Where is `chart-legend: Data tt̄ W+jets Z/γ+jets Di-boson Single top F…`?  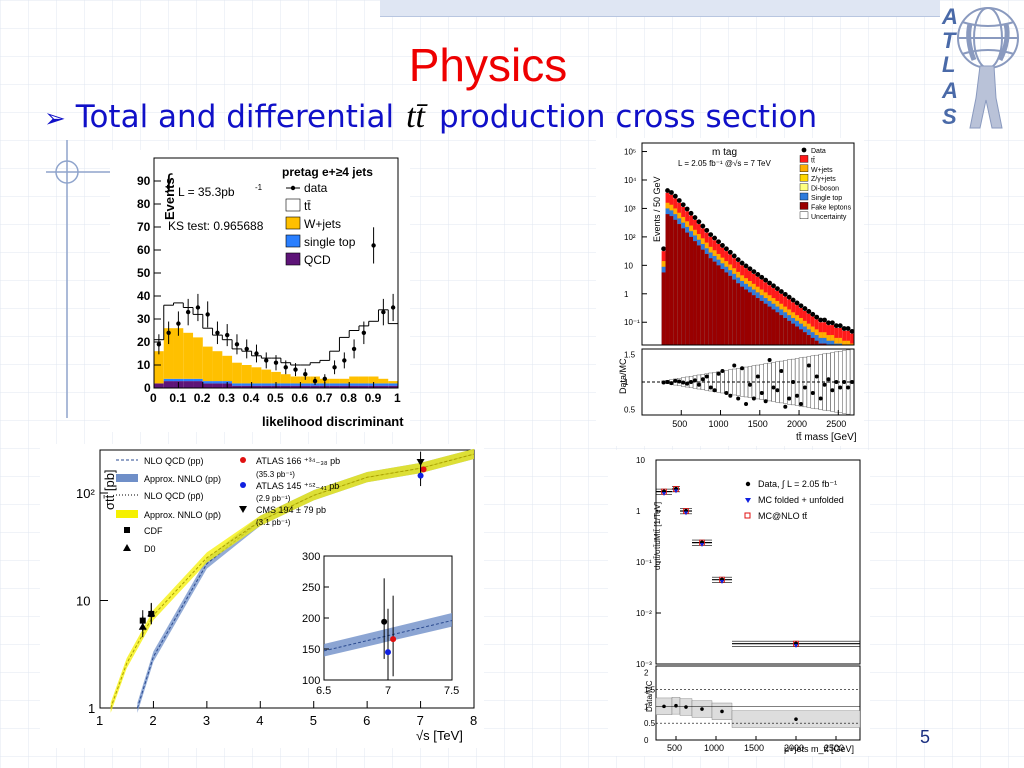
chart-legend: Data tt̄ W+jets Z/γ+jets Di-boson Single top F… is located at coordinates (825, 184).